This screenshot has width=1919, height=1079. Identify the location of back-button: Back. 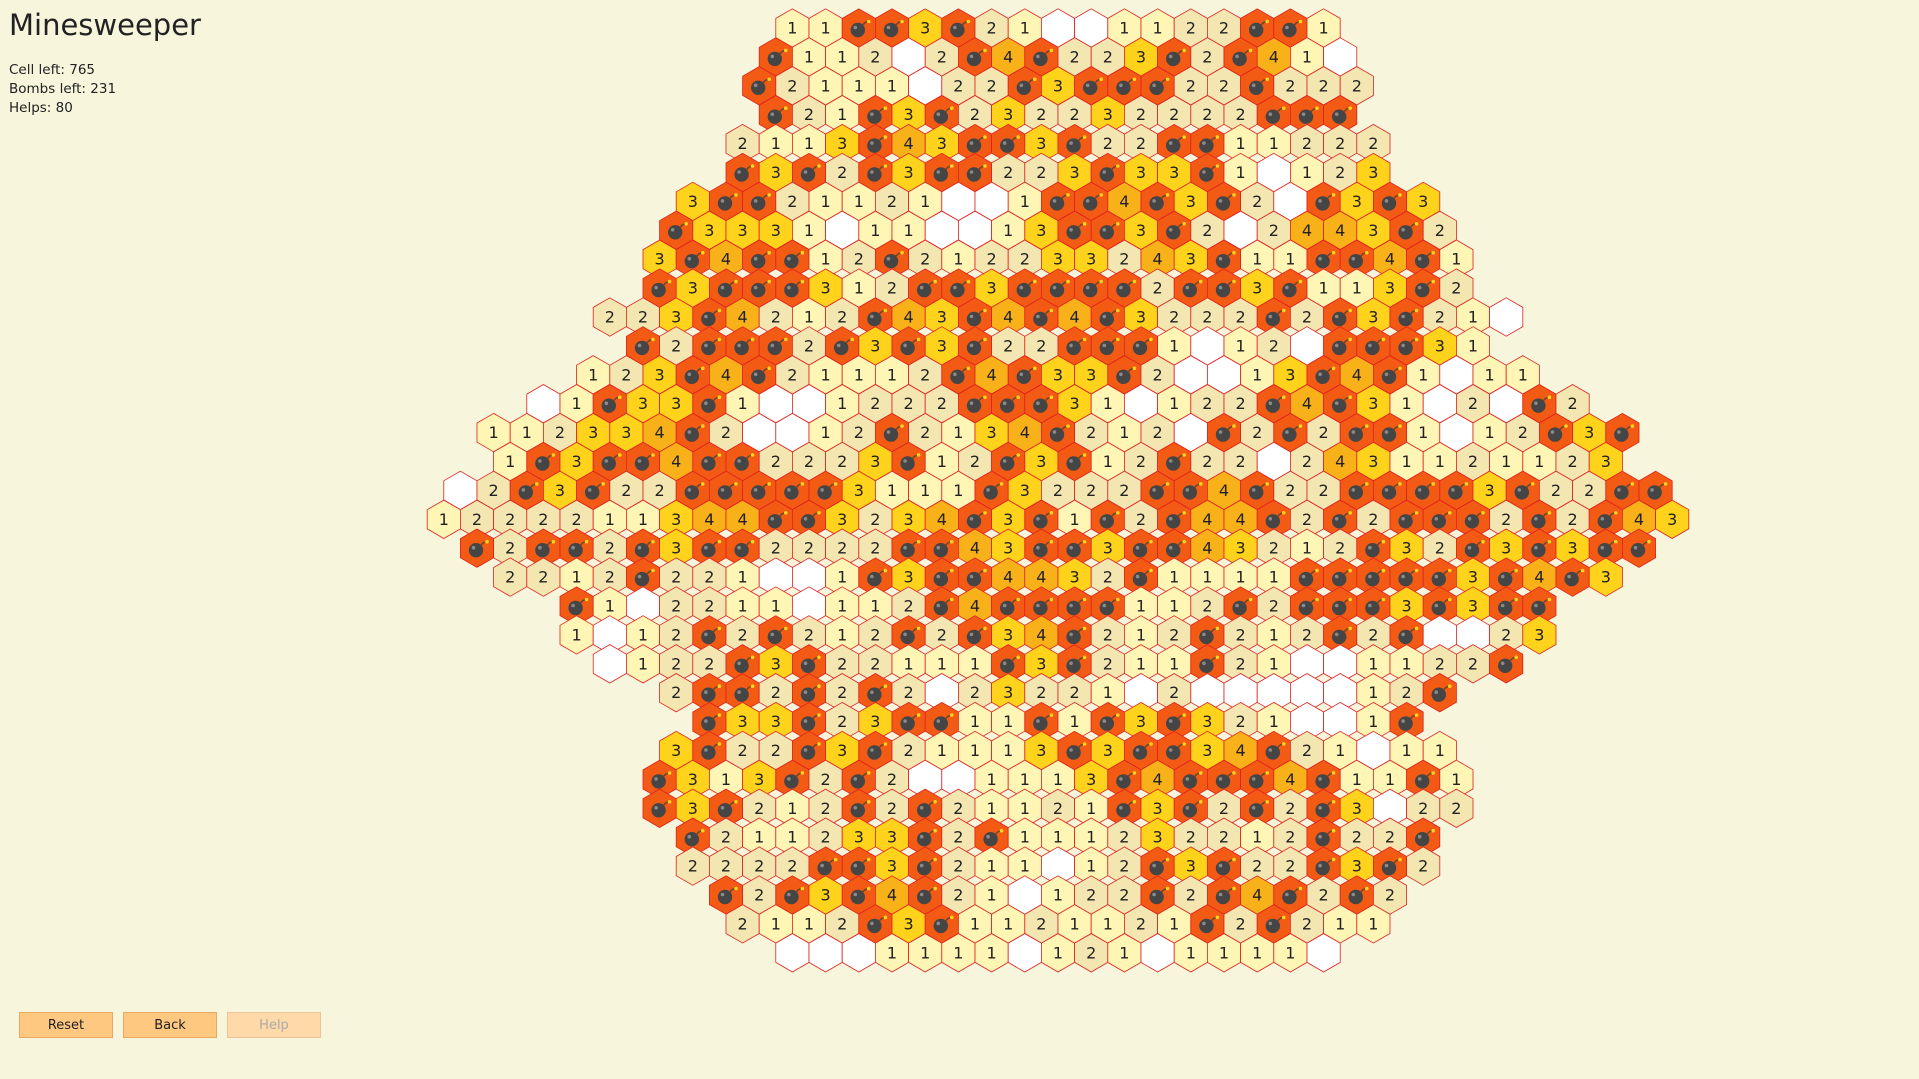
(170, 1025).